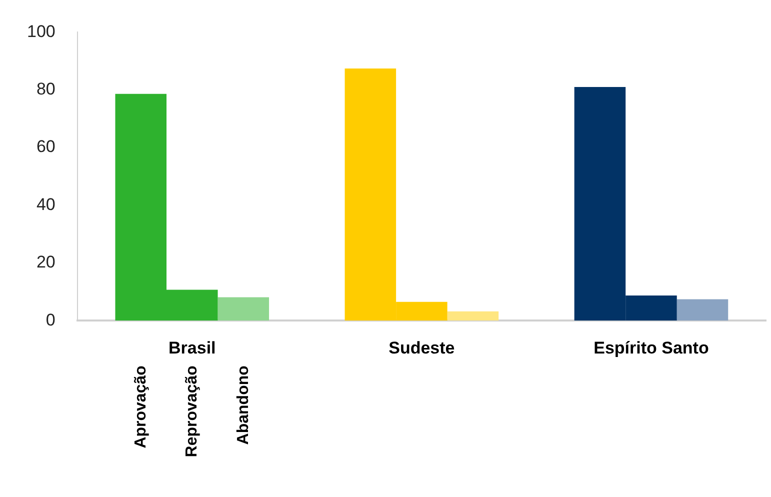 This screenshot has width=771, height=497. I want to click on y-tick-label: 20, so click(46, 262).